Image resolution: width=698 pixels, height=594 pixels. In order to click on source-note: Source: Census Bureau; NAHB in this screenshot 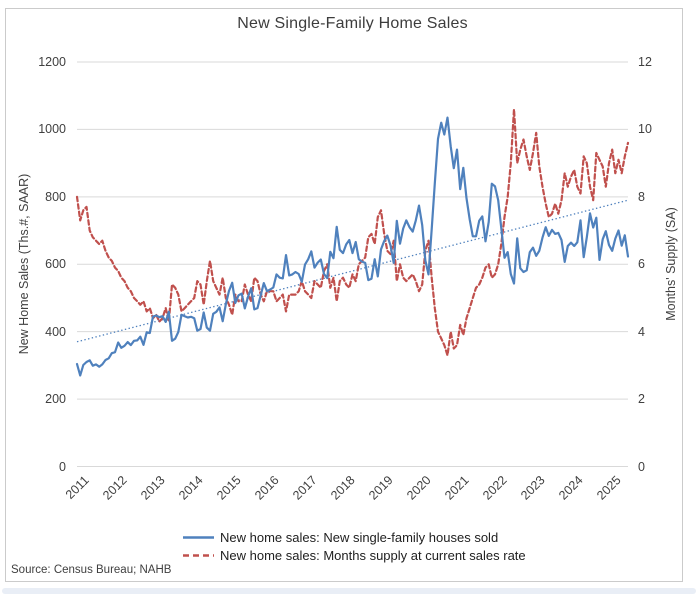, I will do `click(91, 570)`.